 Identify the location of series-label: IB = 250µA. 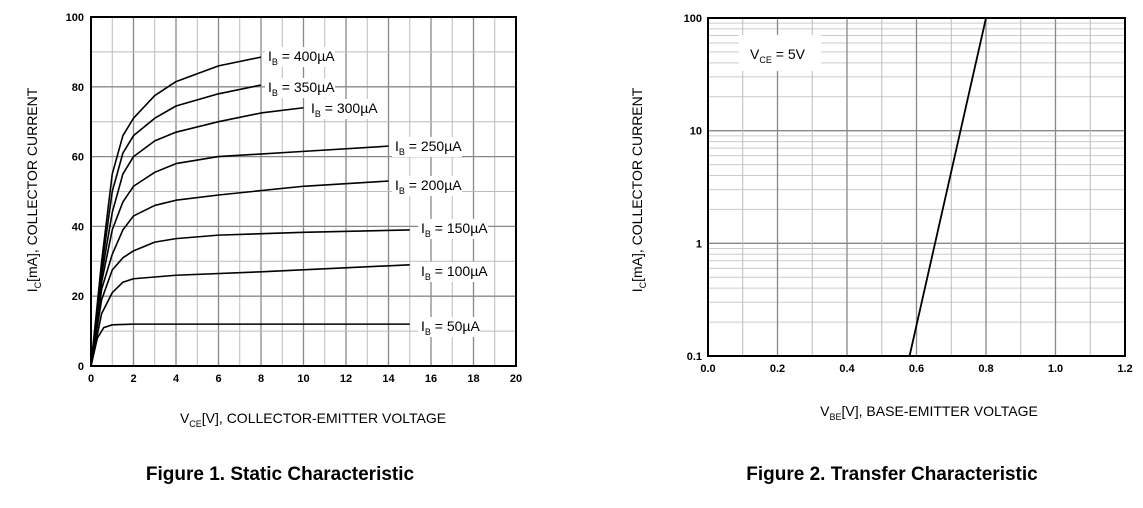
(428, 147).